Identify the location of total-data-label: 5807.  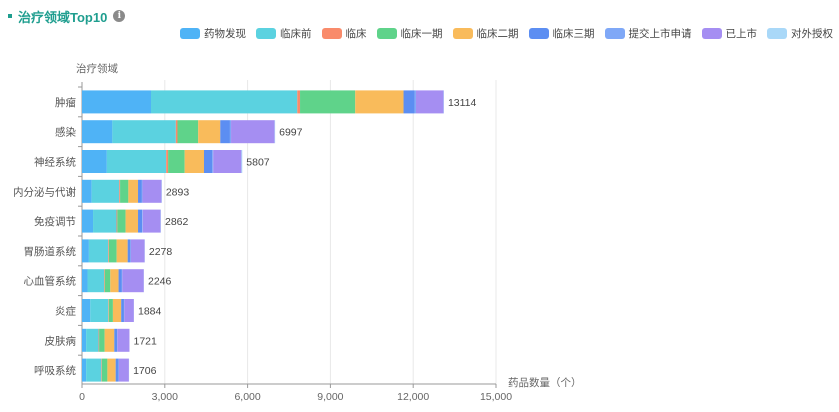
(258, 163).